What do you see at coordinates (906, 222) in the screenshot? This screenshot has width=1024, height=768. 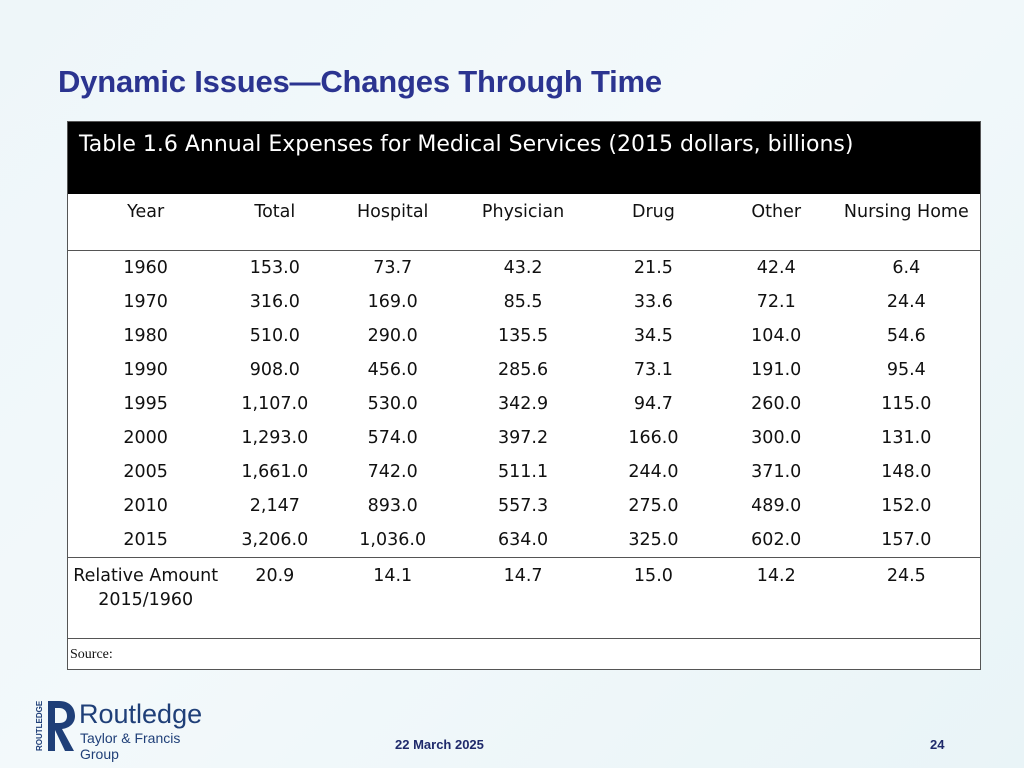 I see `column-header-nursing-home: Nursing Home` at bounding box center [906, 222].